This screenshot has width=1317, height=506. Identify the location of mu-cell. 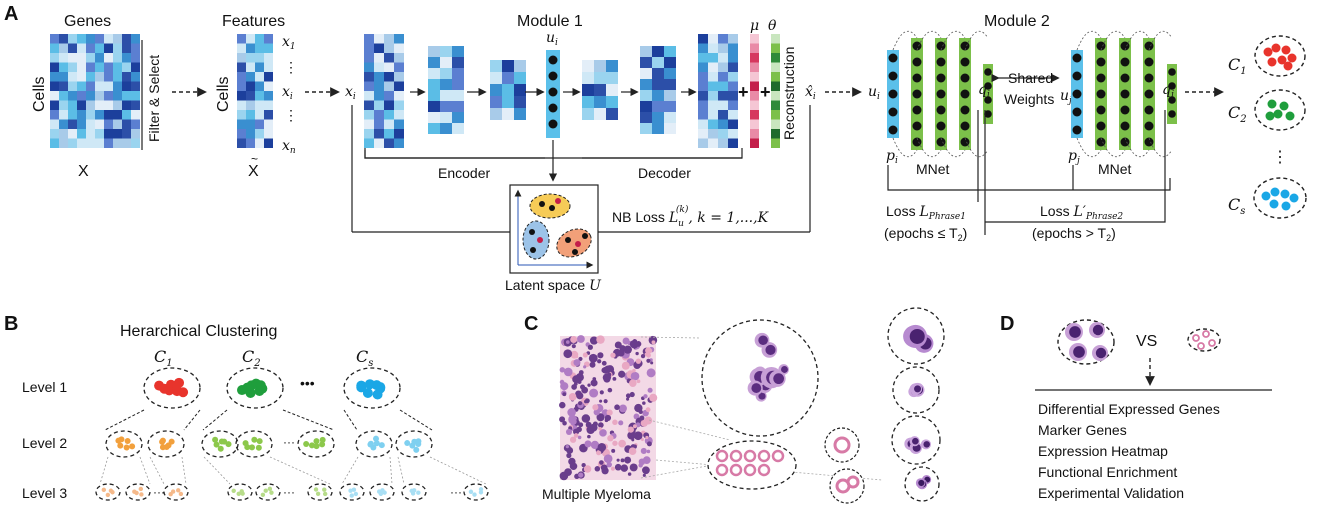
(754, 48).